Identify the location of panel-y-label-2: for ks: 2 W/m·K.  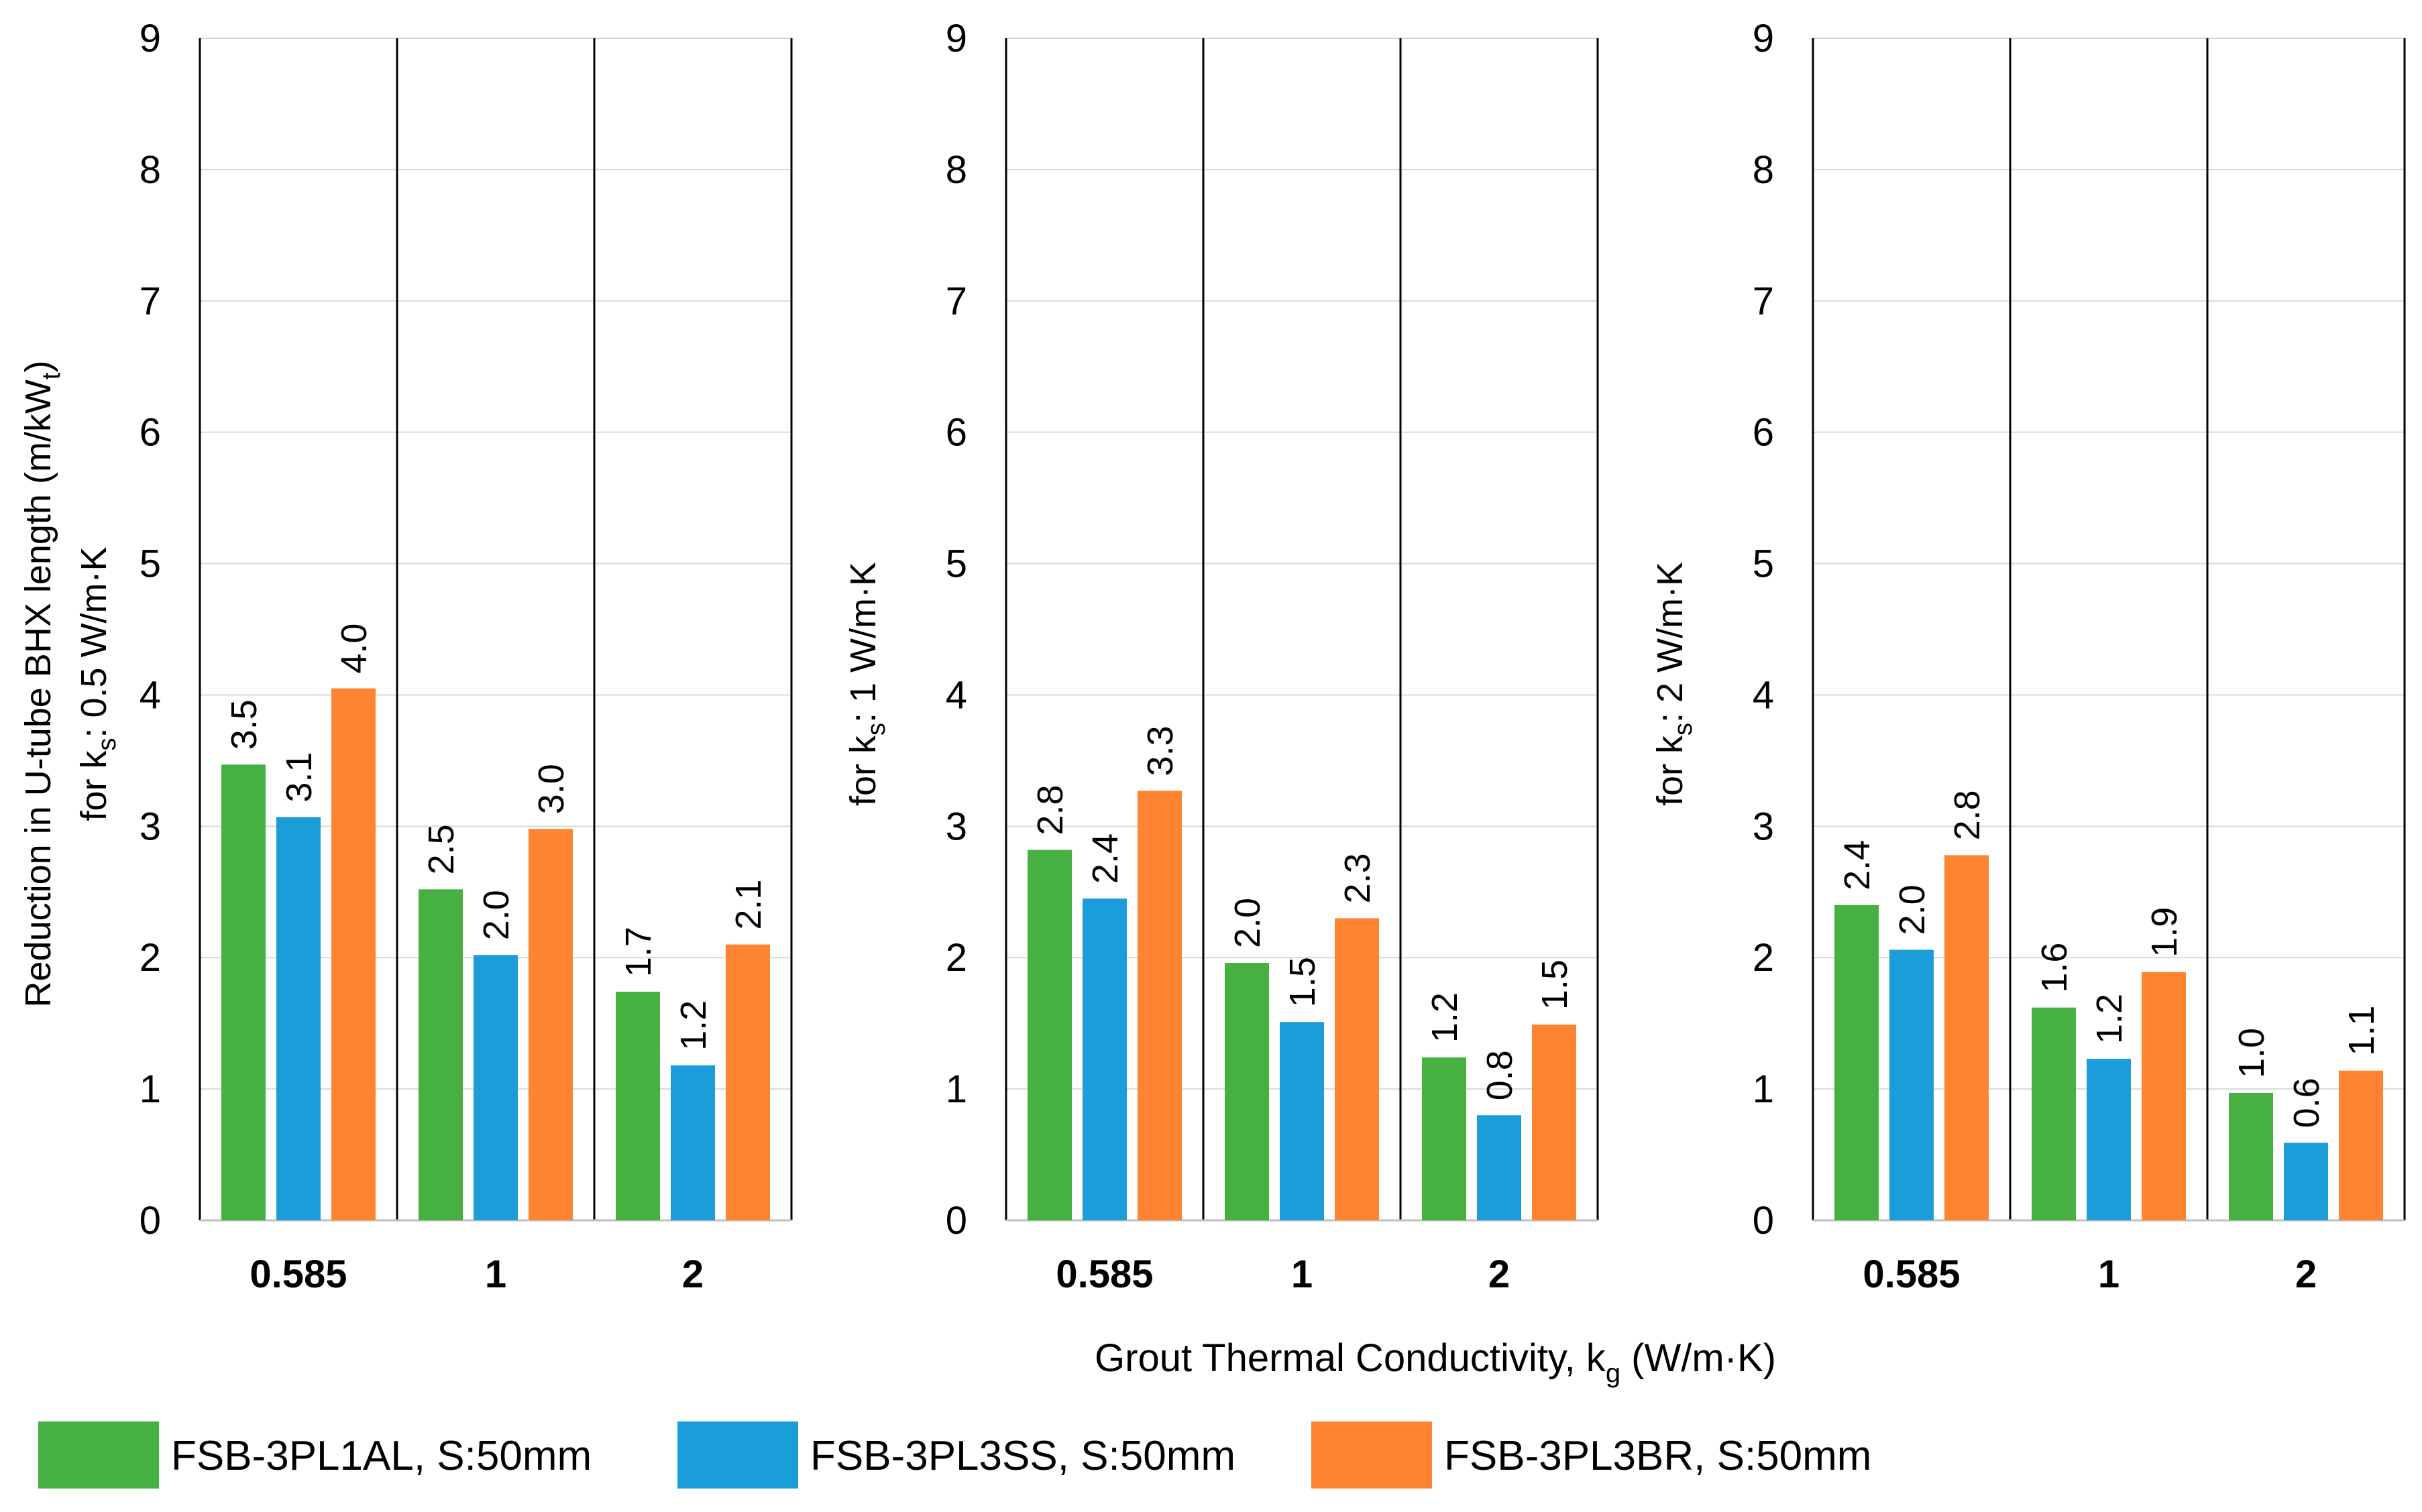
(1674, 684).